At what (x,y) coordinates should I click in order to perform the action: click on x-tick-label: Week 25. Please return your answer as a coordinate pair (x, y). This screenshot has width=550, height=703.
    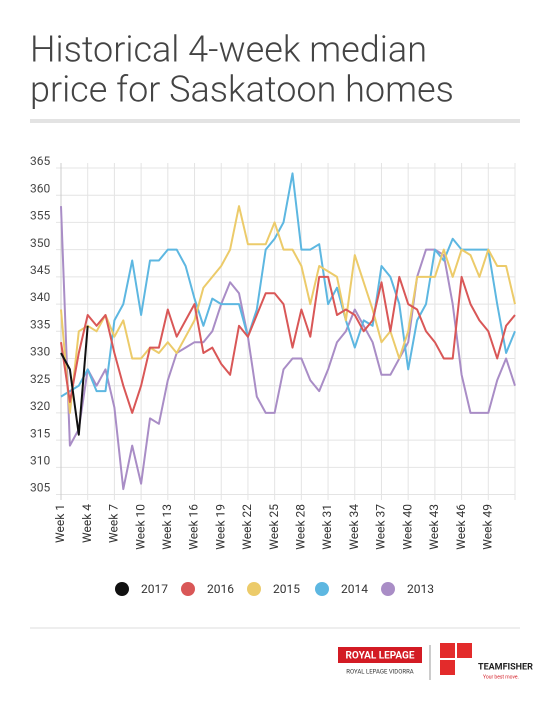
    Looking at the image, I should click on (274, 527).